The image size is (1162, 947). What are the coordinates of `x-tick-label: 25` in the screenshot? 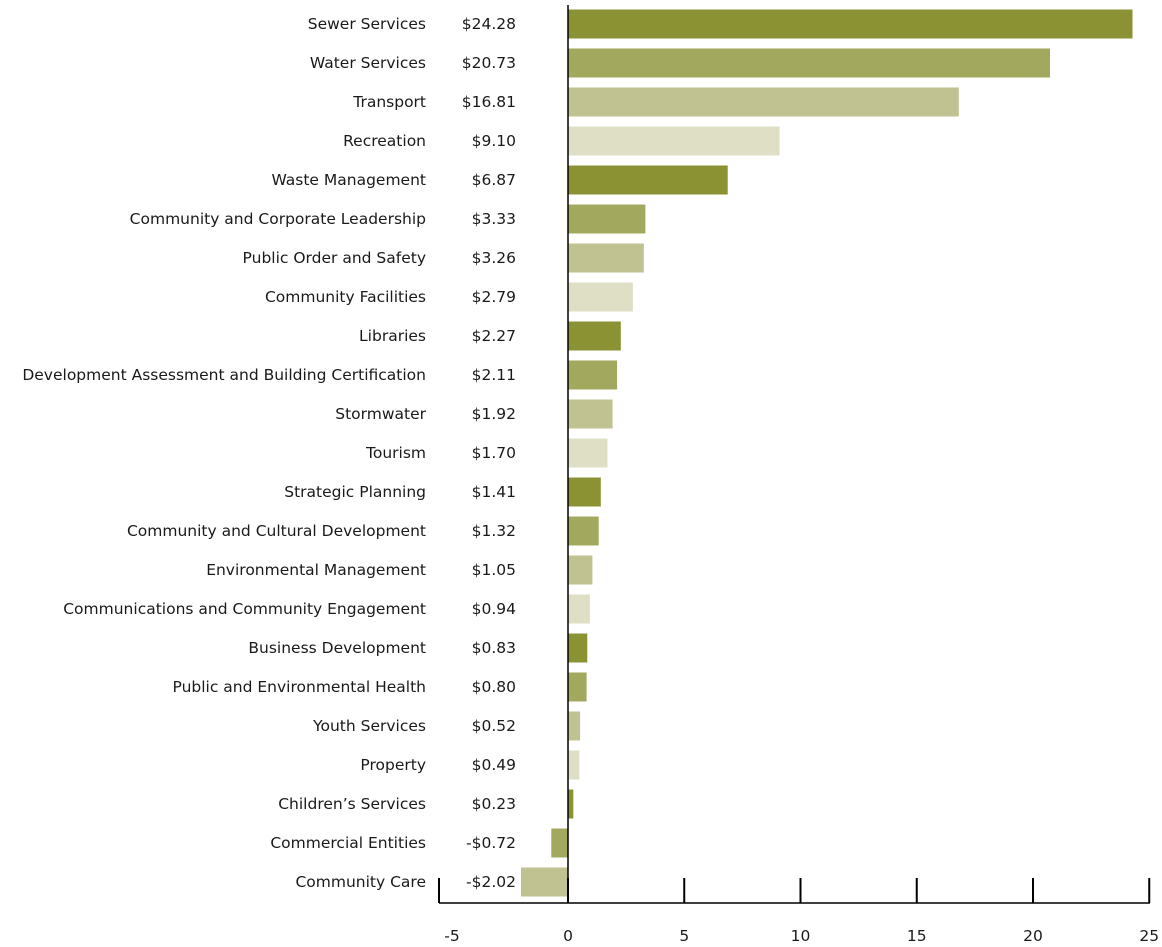 It's located at (1149, 936).